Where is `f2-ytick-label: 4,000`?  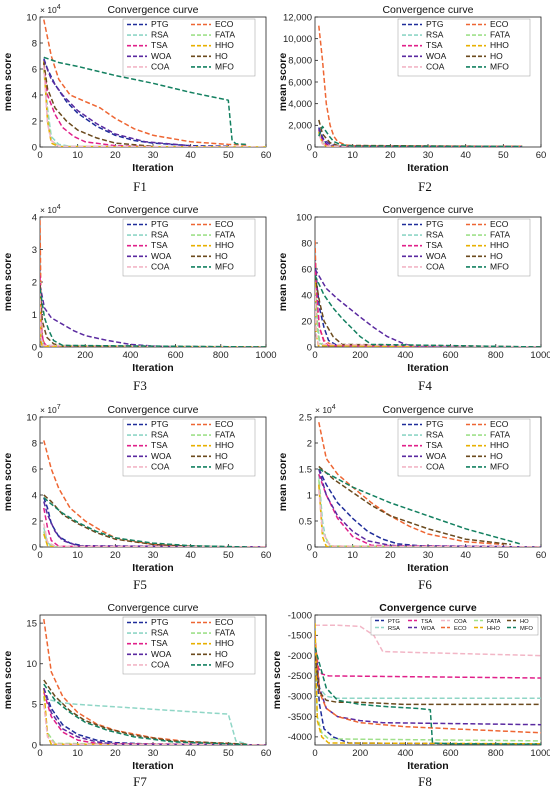
f2-ytick-label: 4,000 is located at coordinates (300, 104).